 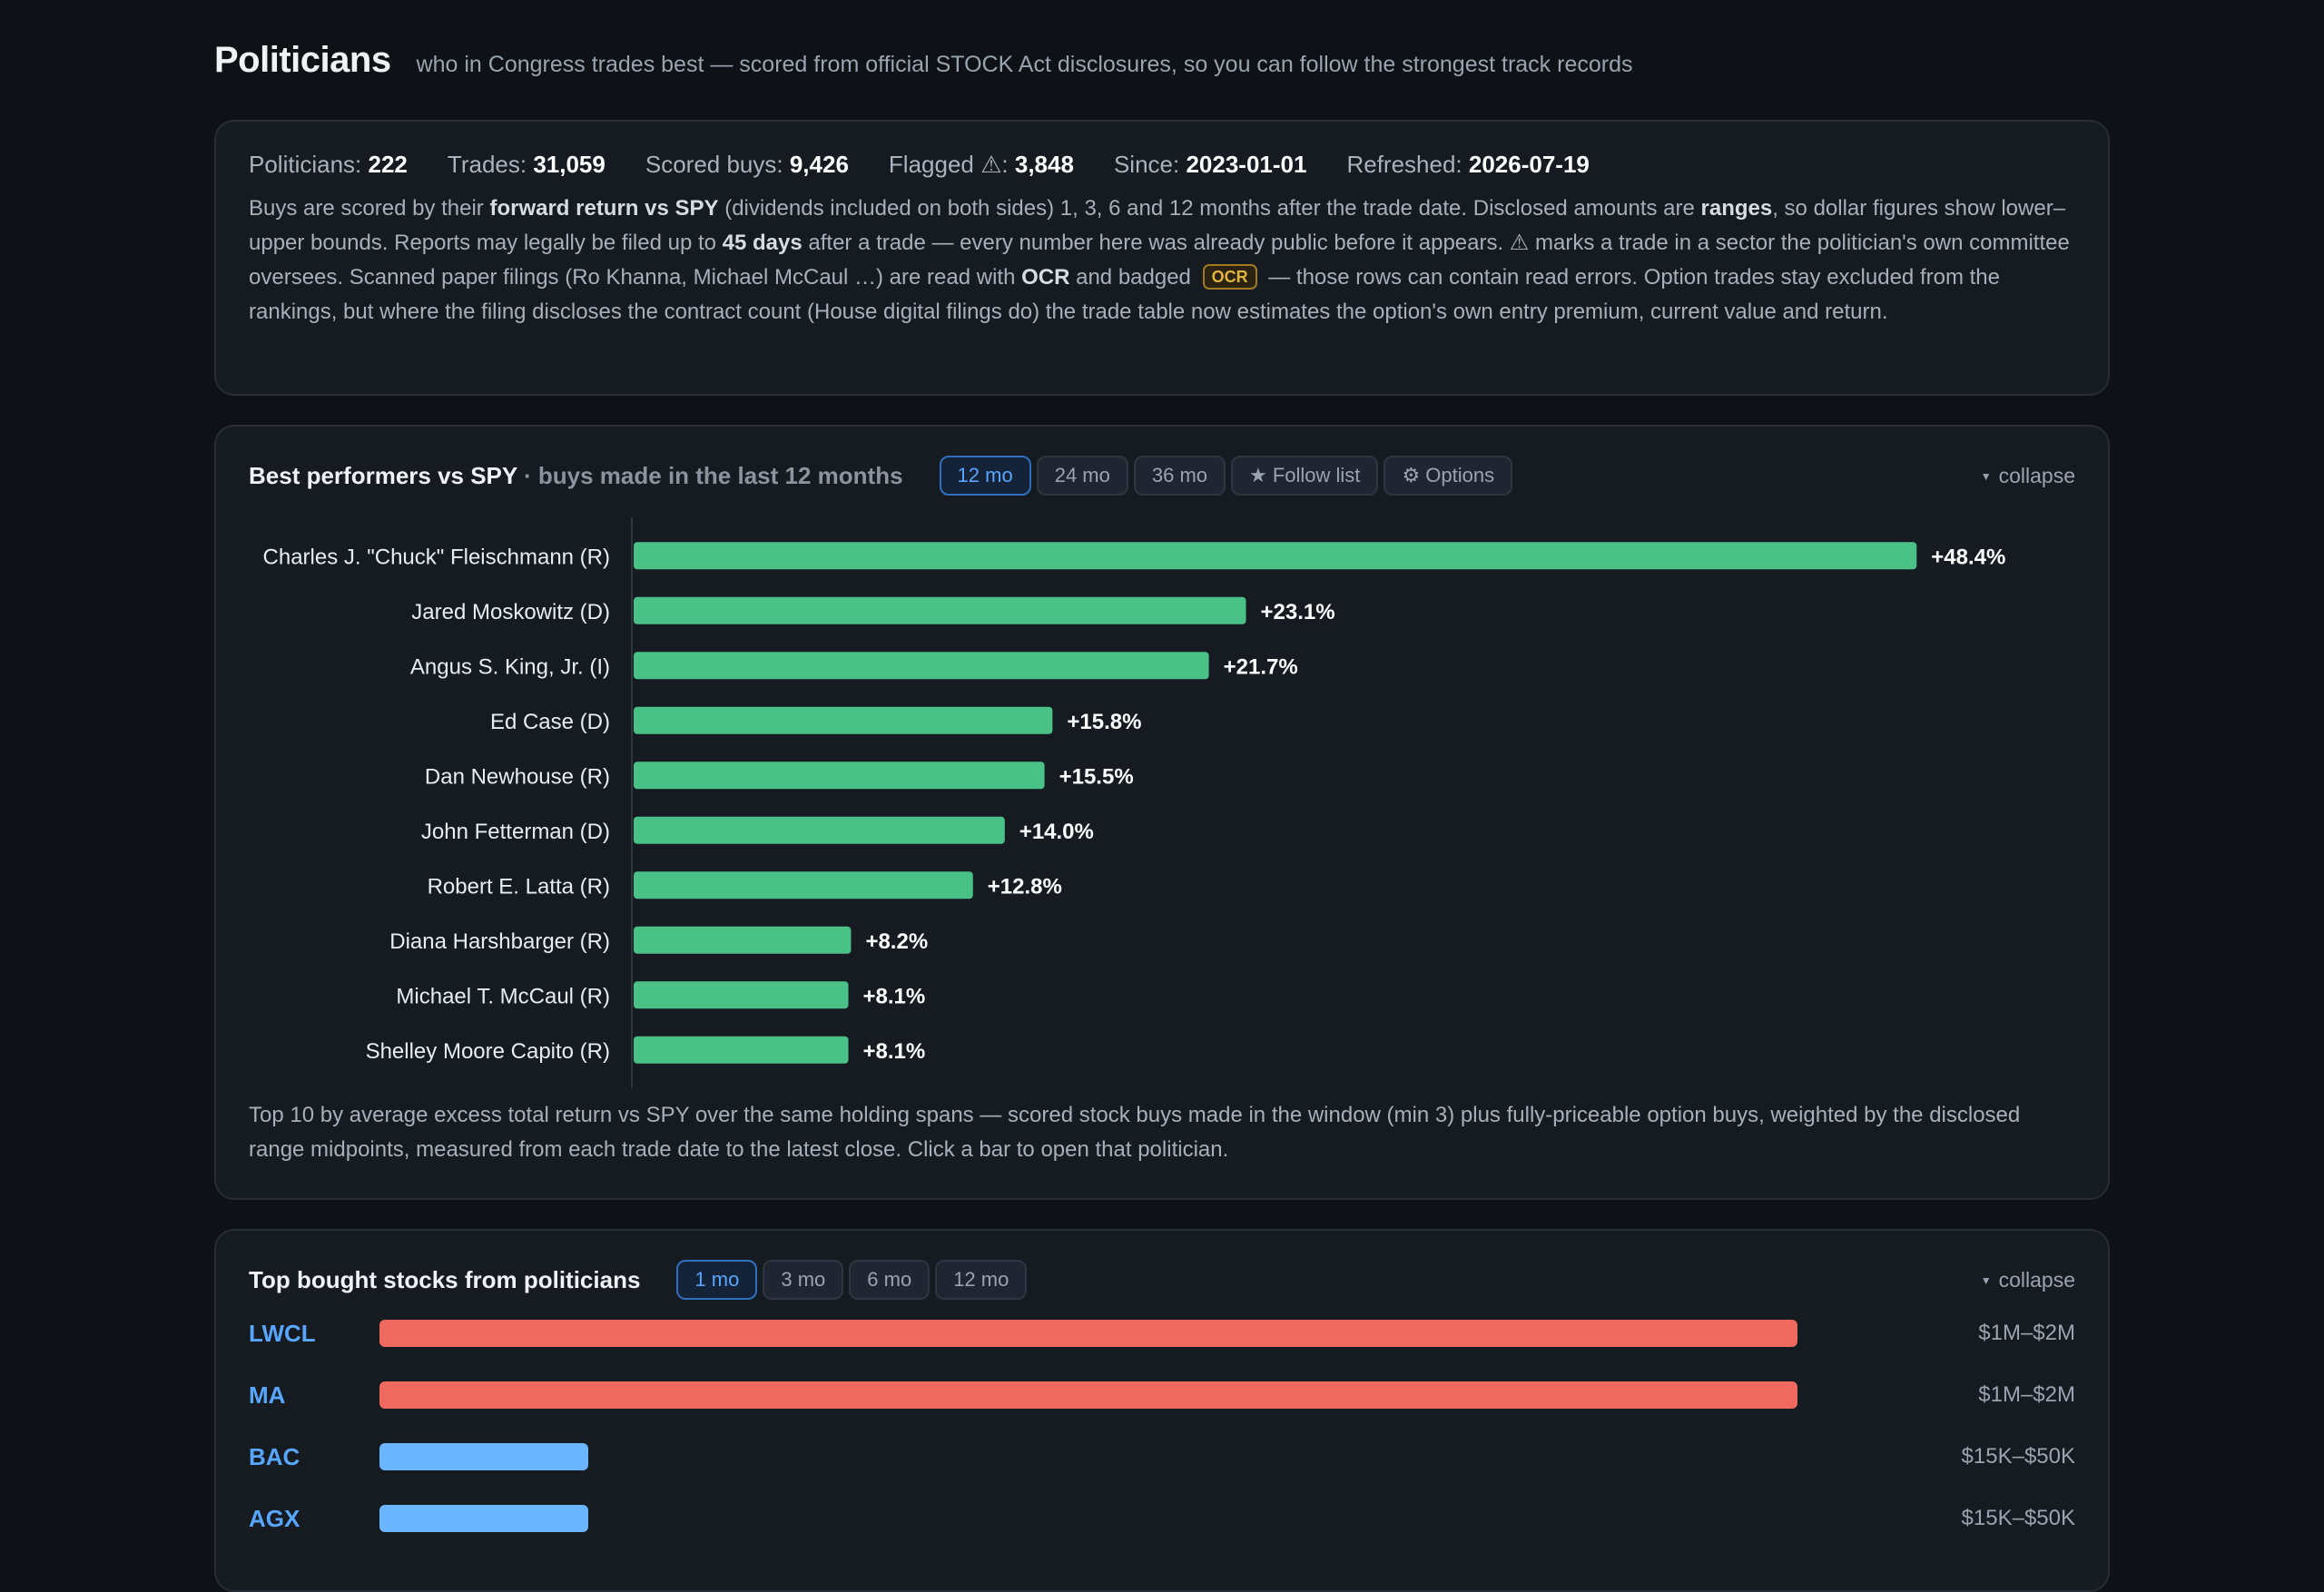 I want to click on stock-ticker-link: MA, so click(x=267, y=1395).